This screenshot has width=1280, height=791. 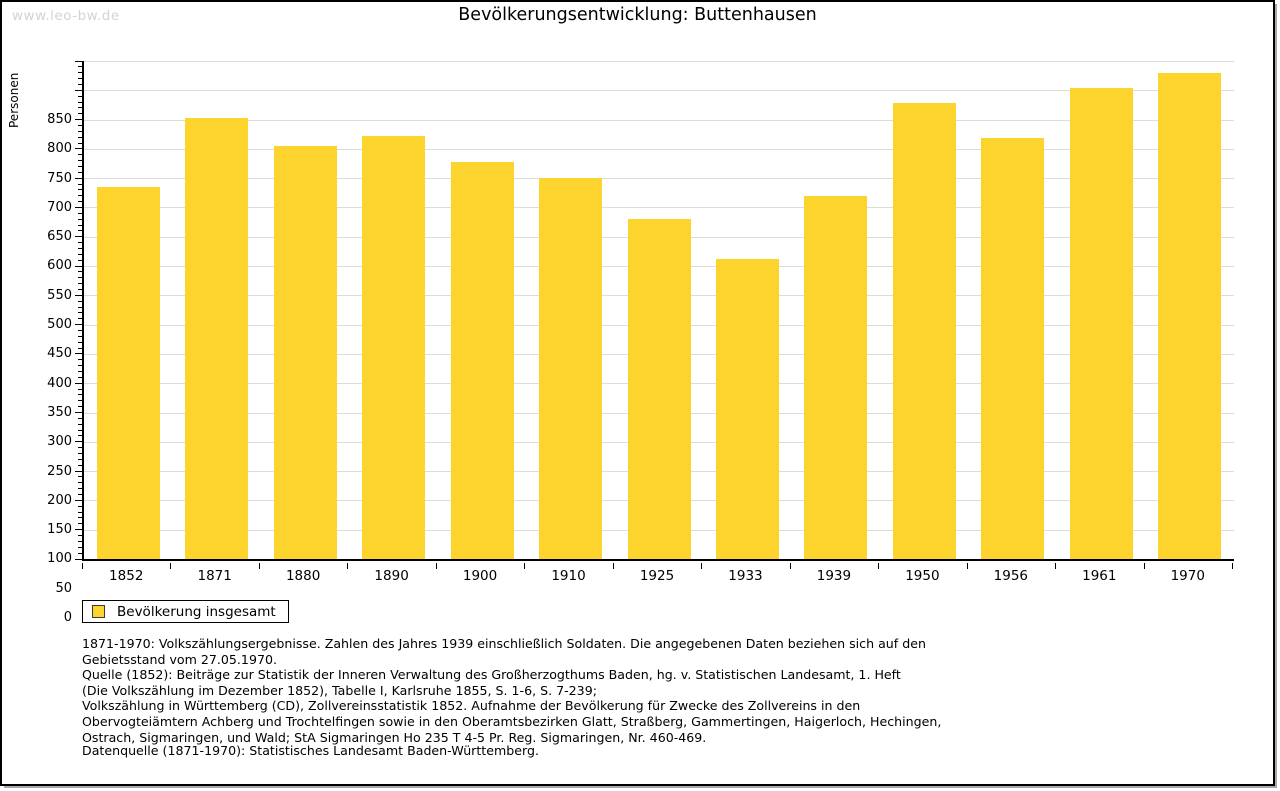 I want to click on x-tick-label-1933: 1933, so click(x=745, y=576).